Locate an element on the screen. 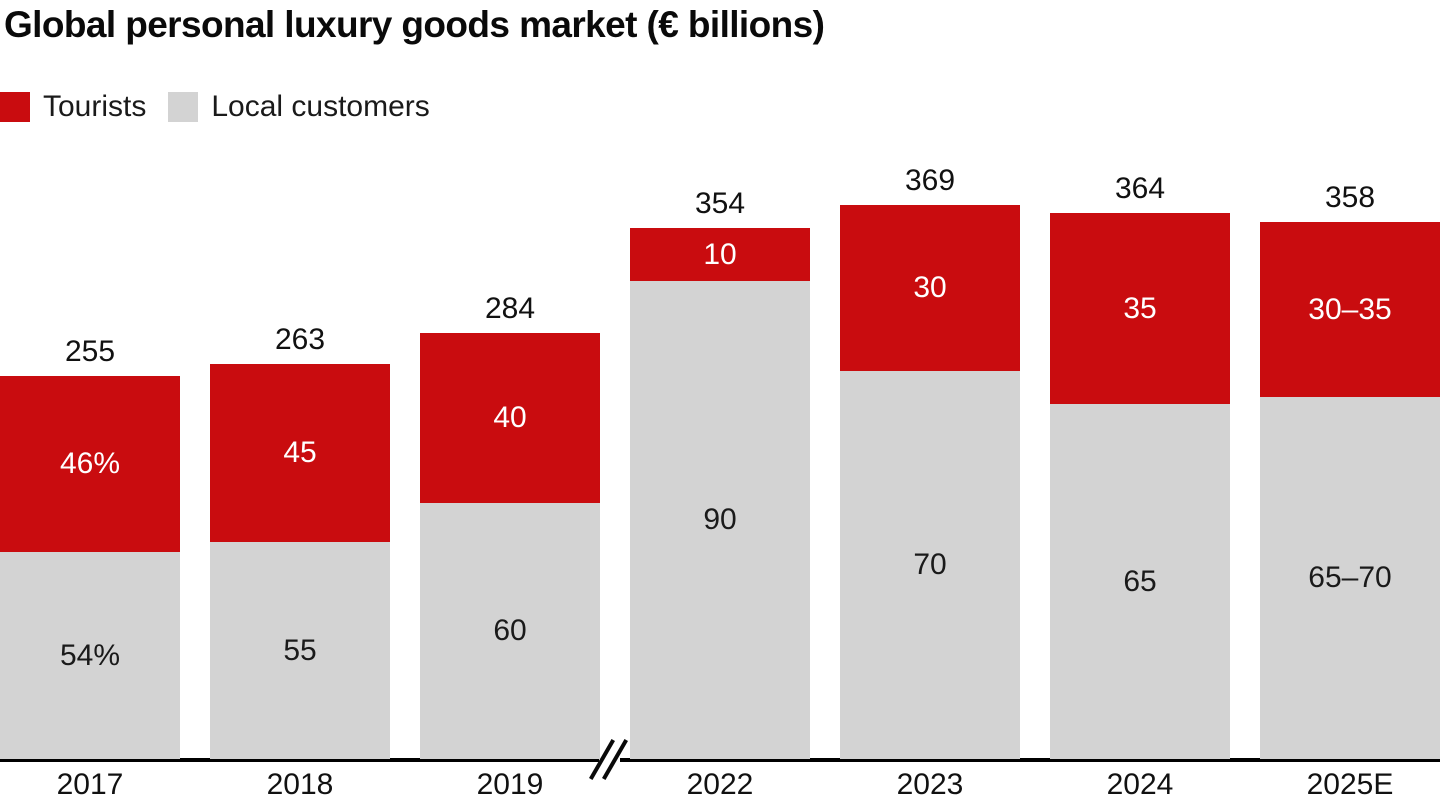 The height and width of the screenshot is (810, 1440). bar-segment-local-customers: 60 is located at coordinates (510, 631).